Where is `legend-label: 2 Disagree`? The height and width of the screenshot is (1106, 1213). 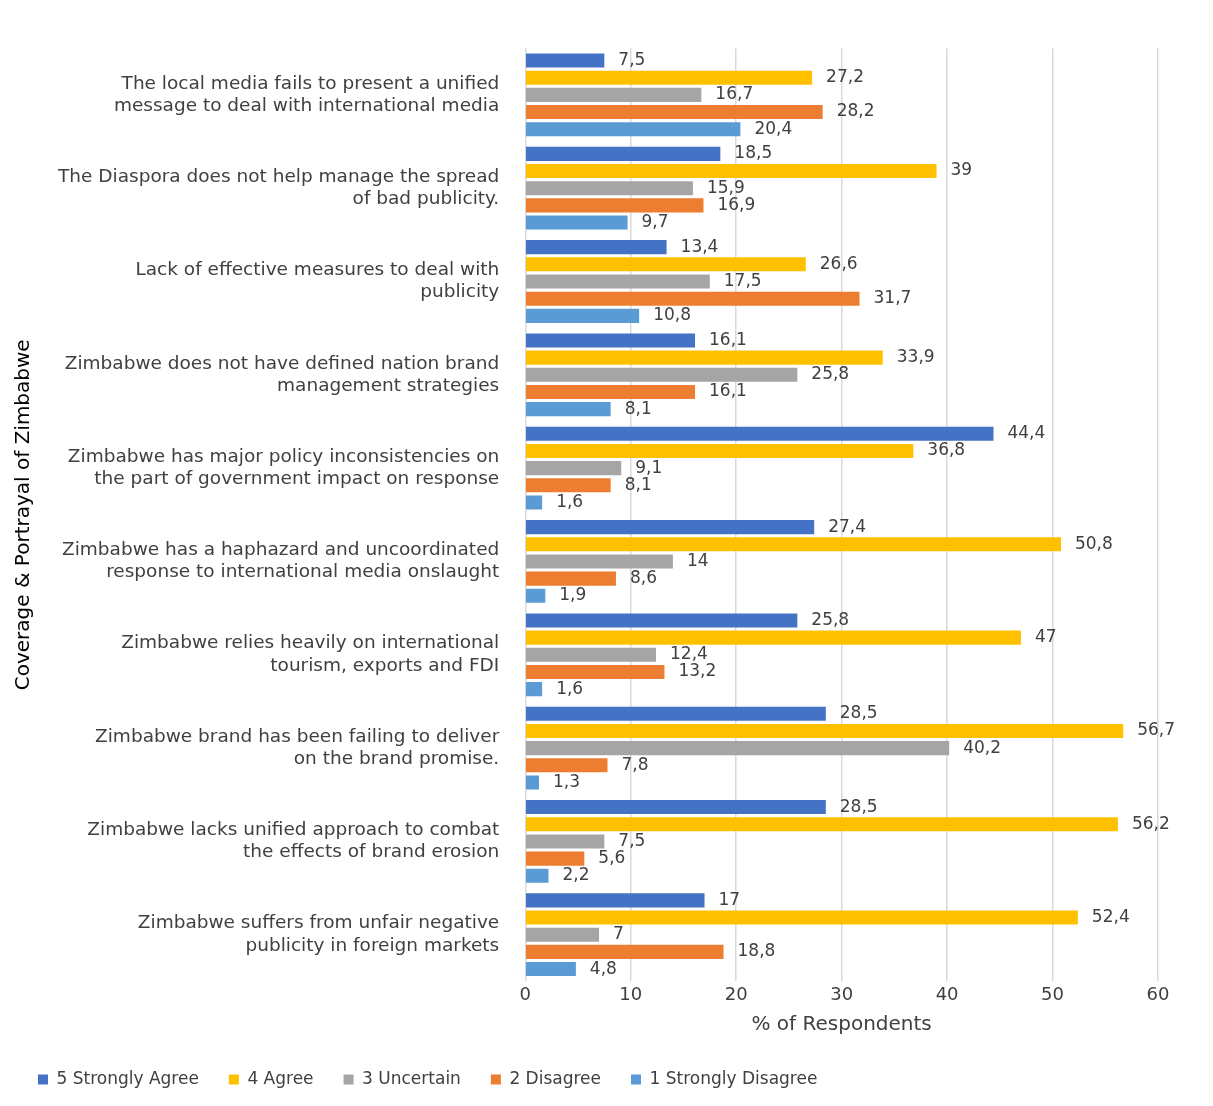 legend-label: 2 Disagree is located at coordinates (555, 1077).